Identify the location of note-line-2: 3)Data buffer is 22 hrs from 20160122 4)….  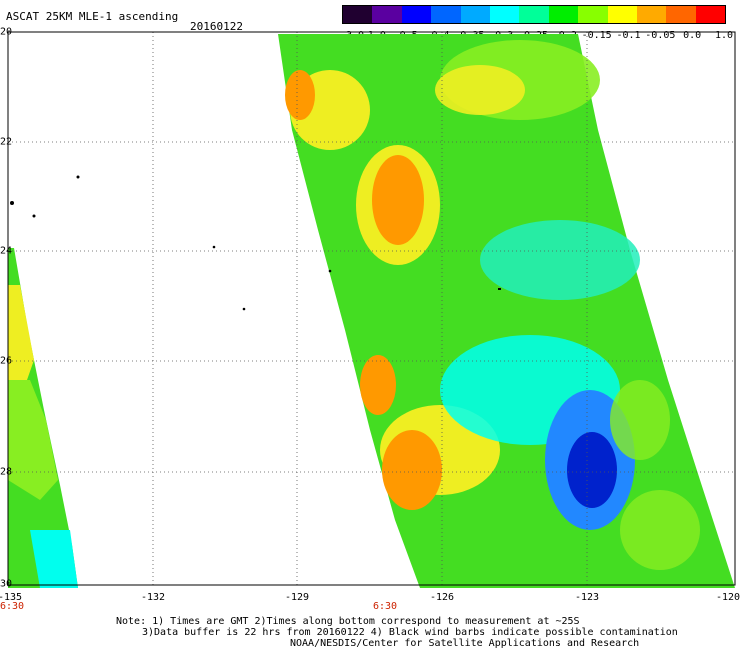
(410, 632).